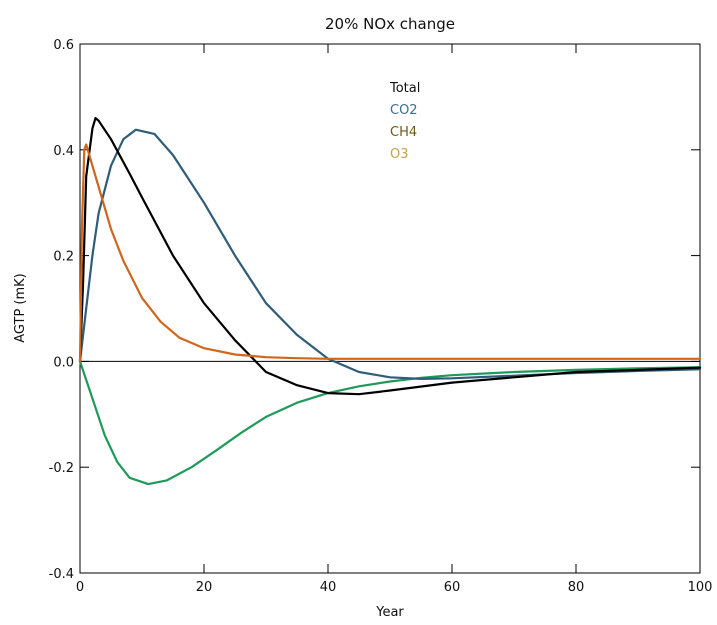 This screenshot has height=625, width=717. What do you see at coordinates (61, 468) in the screenshot?
I see `y-tick-label: -0.2` at bounding box center [61, 468].